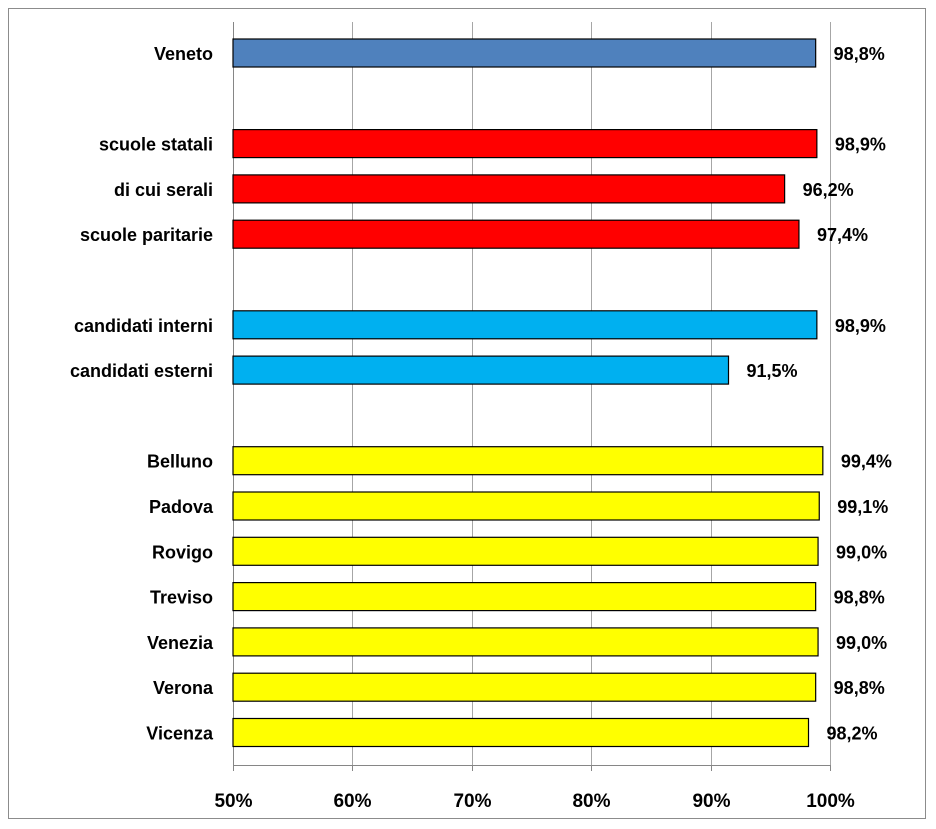 This screenshot has height=829, width=936. Describe the element at coordinates (146, 235) in the screenshot. I see `category-label: scuole paritarie` at that location.